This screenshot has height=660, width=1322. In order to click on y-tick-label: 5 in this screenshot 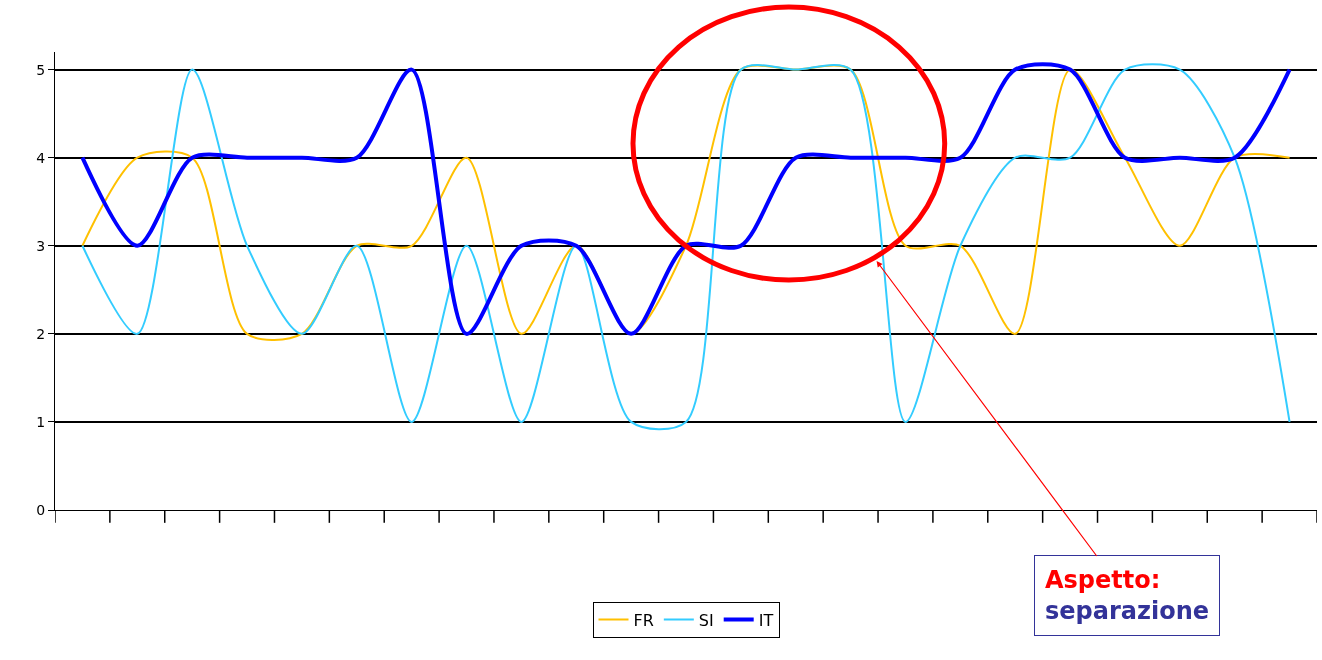, I will do `click(41, 69)`.